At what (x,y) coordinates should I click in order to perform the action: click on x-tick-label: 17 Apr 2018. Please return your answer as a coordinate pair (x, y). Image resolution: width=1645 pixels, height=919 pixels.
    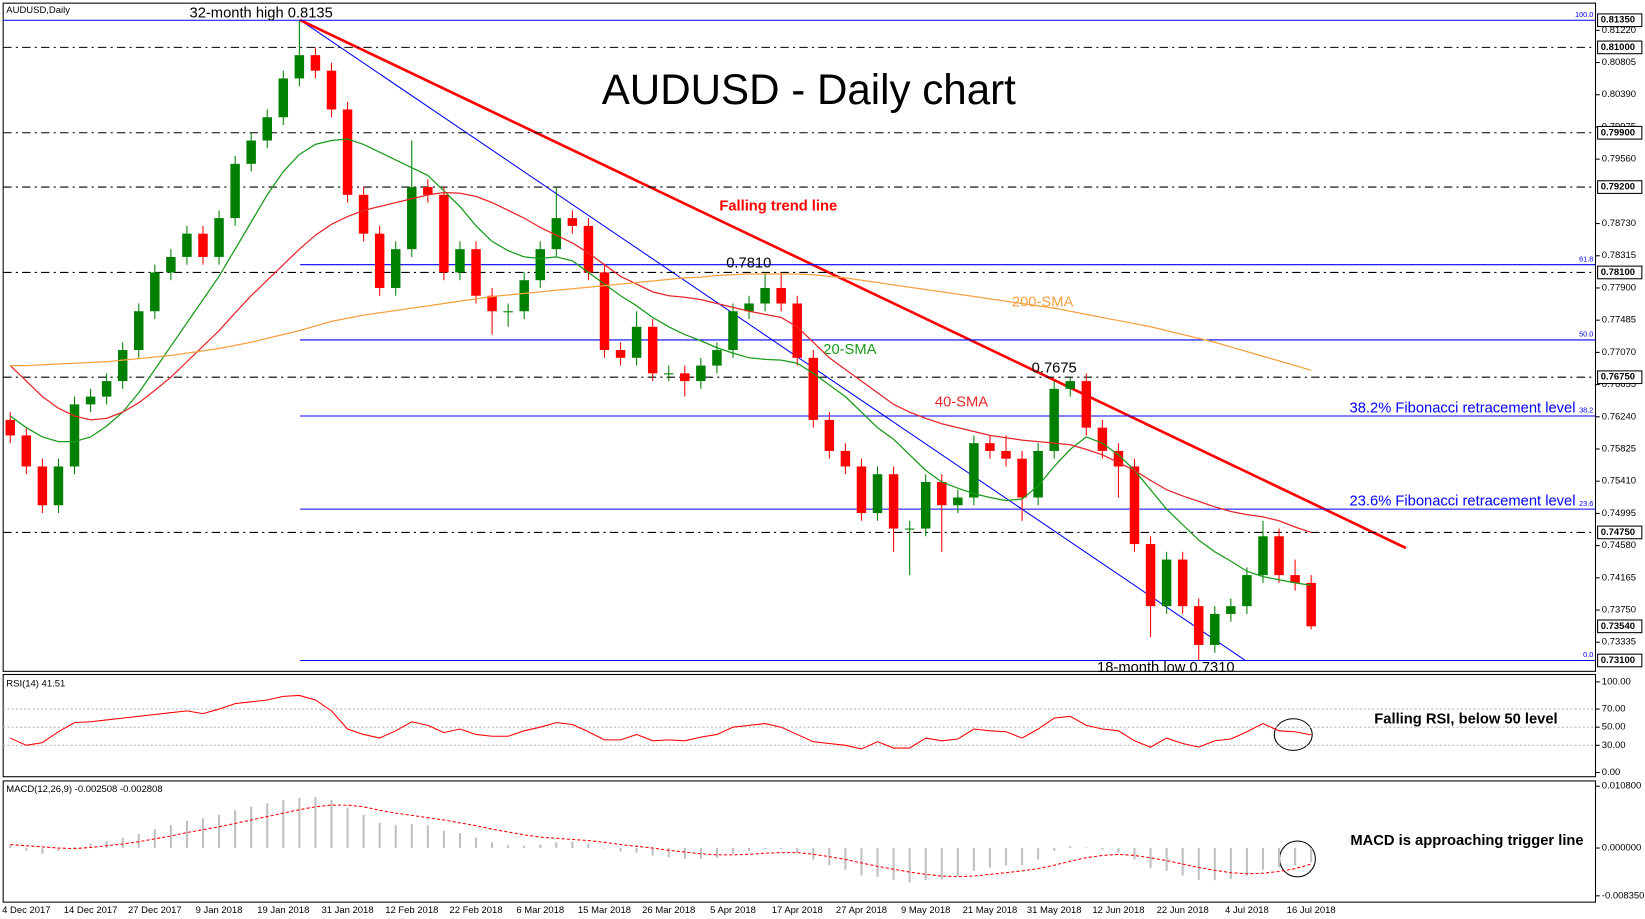
    Looking at the image, I should click on (797, 910).